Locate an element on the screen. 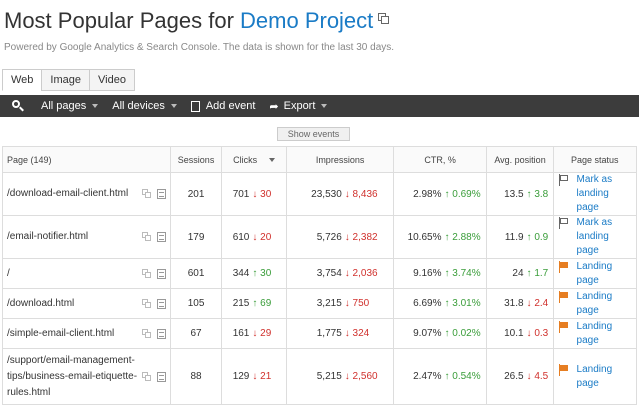  search-type-tabs: Web Image Video is located at coordinates (68, 80).